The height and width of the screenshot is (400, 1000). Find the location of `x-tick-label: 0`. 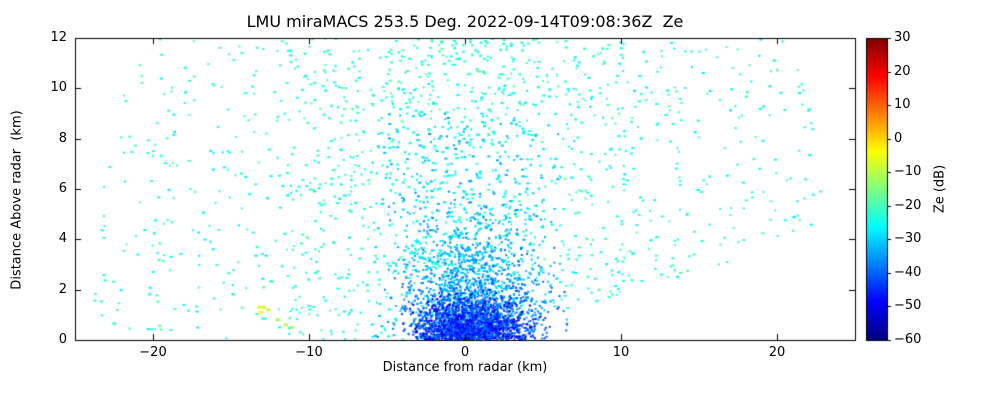

x-tick-label: 0 is located at coordinates (465, 352).